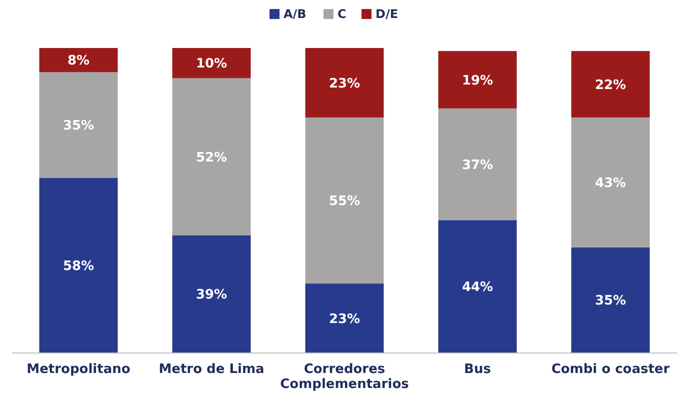  Describe the element at coordinates (211, 369) in the screenshot. I see `x-tick-label: Metro de Lima` at that location.